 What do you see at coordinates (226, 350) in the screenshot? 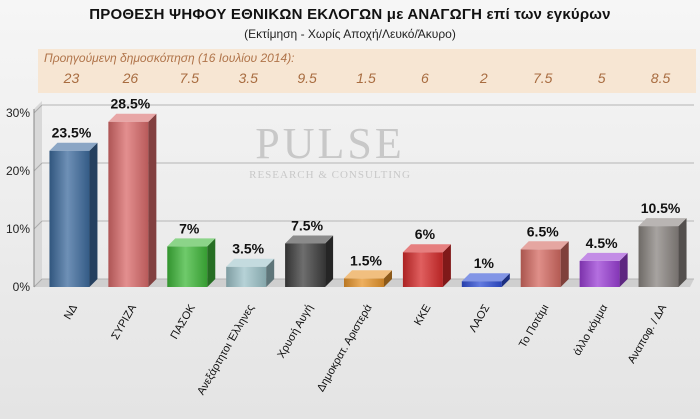
I see `category-label: Ανεξάρτητοι Έλληνες` at bounding box center [226, 350].